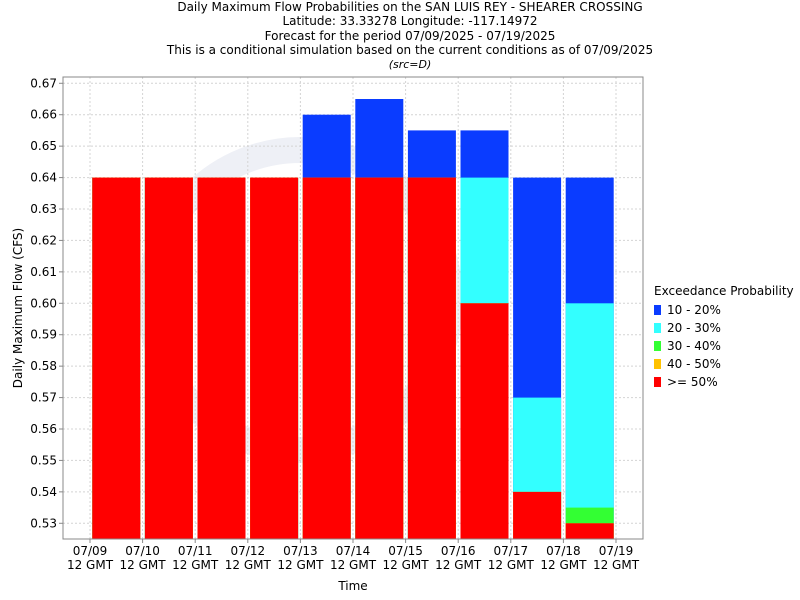  Describe the element at coordinates (43, 303) in the screenshot. I see `y-tick-label: 0.60` at that location.